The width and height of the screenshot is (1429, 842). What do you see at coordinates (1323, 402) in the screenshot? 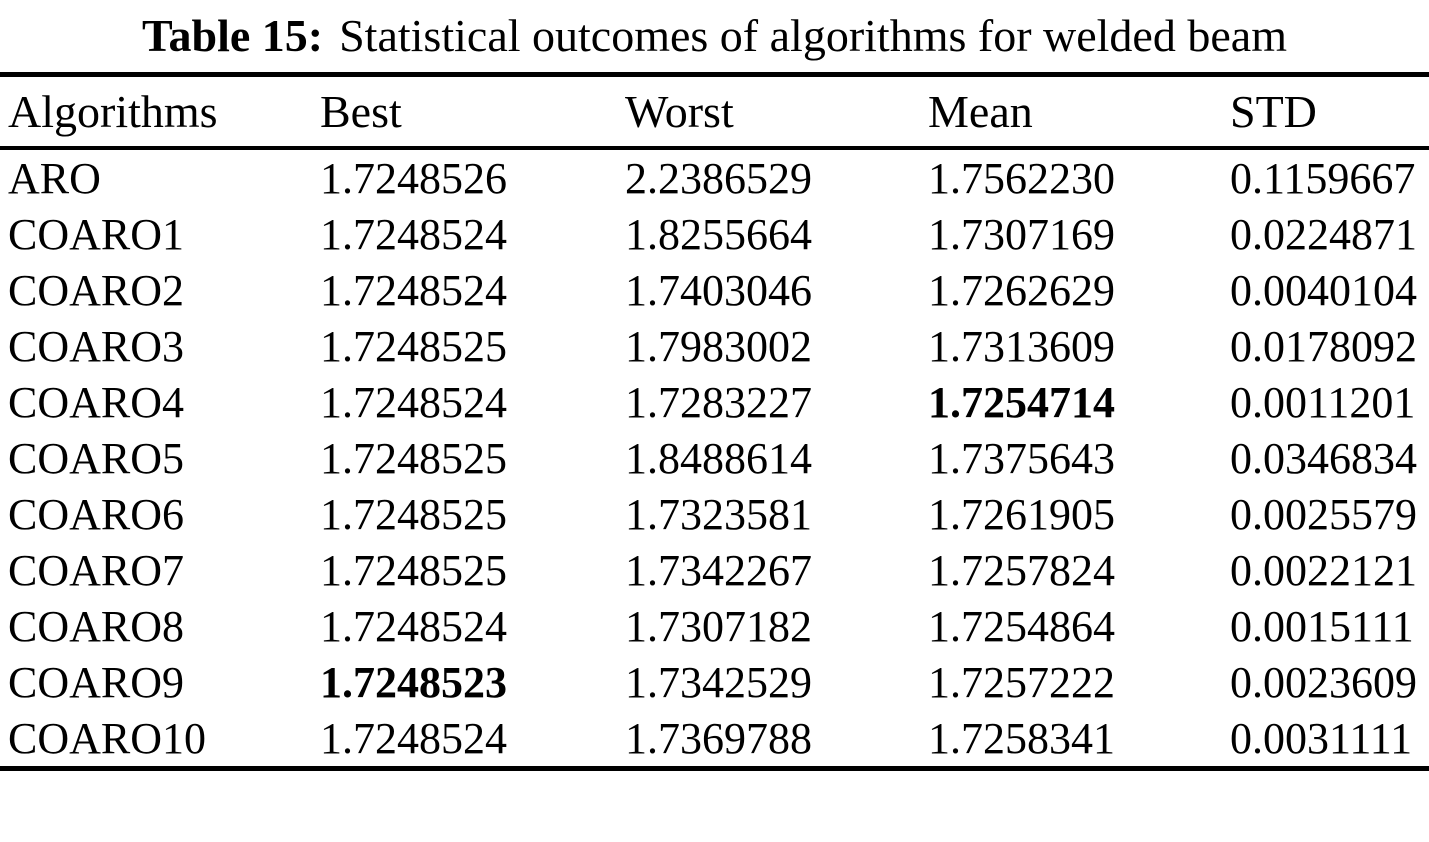
I see `cell-std: 0.0011201` at bounding box center [1323, 402].